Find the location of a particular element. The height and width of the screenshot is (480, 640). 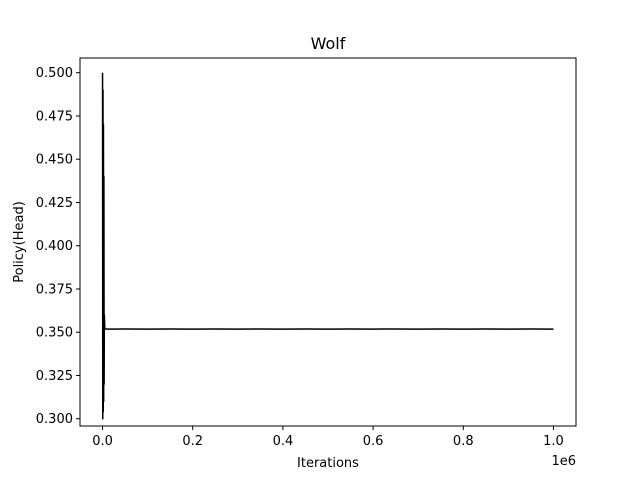

x-tick-label: 0.2 is located at coordinates (192, 441).